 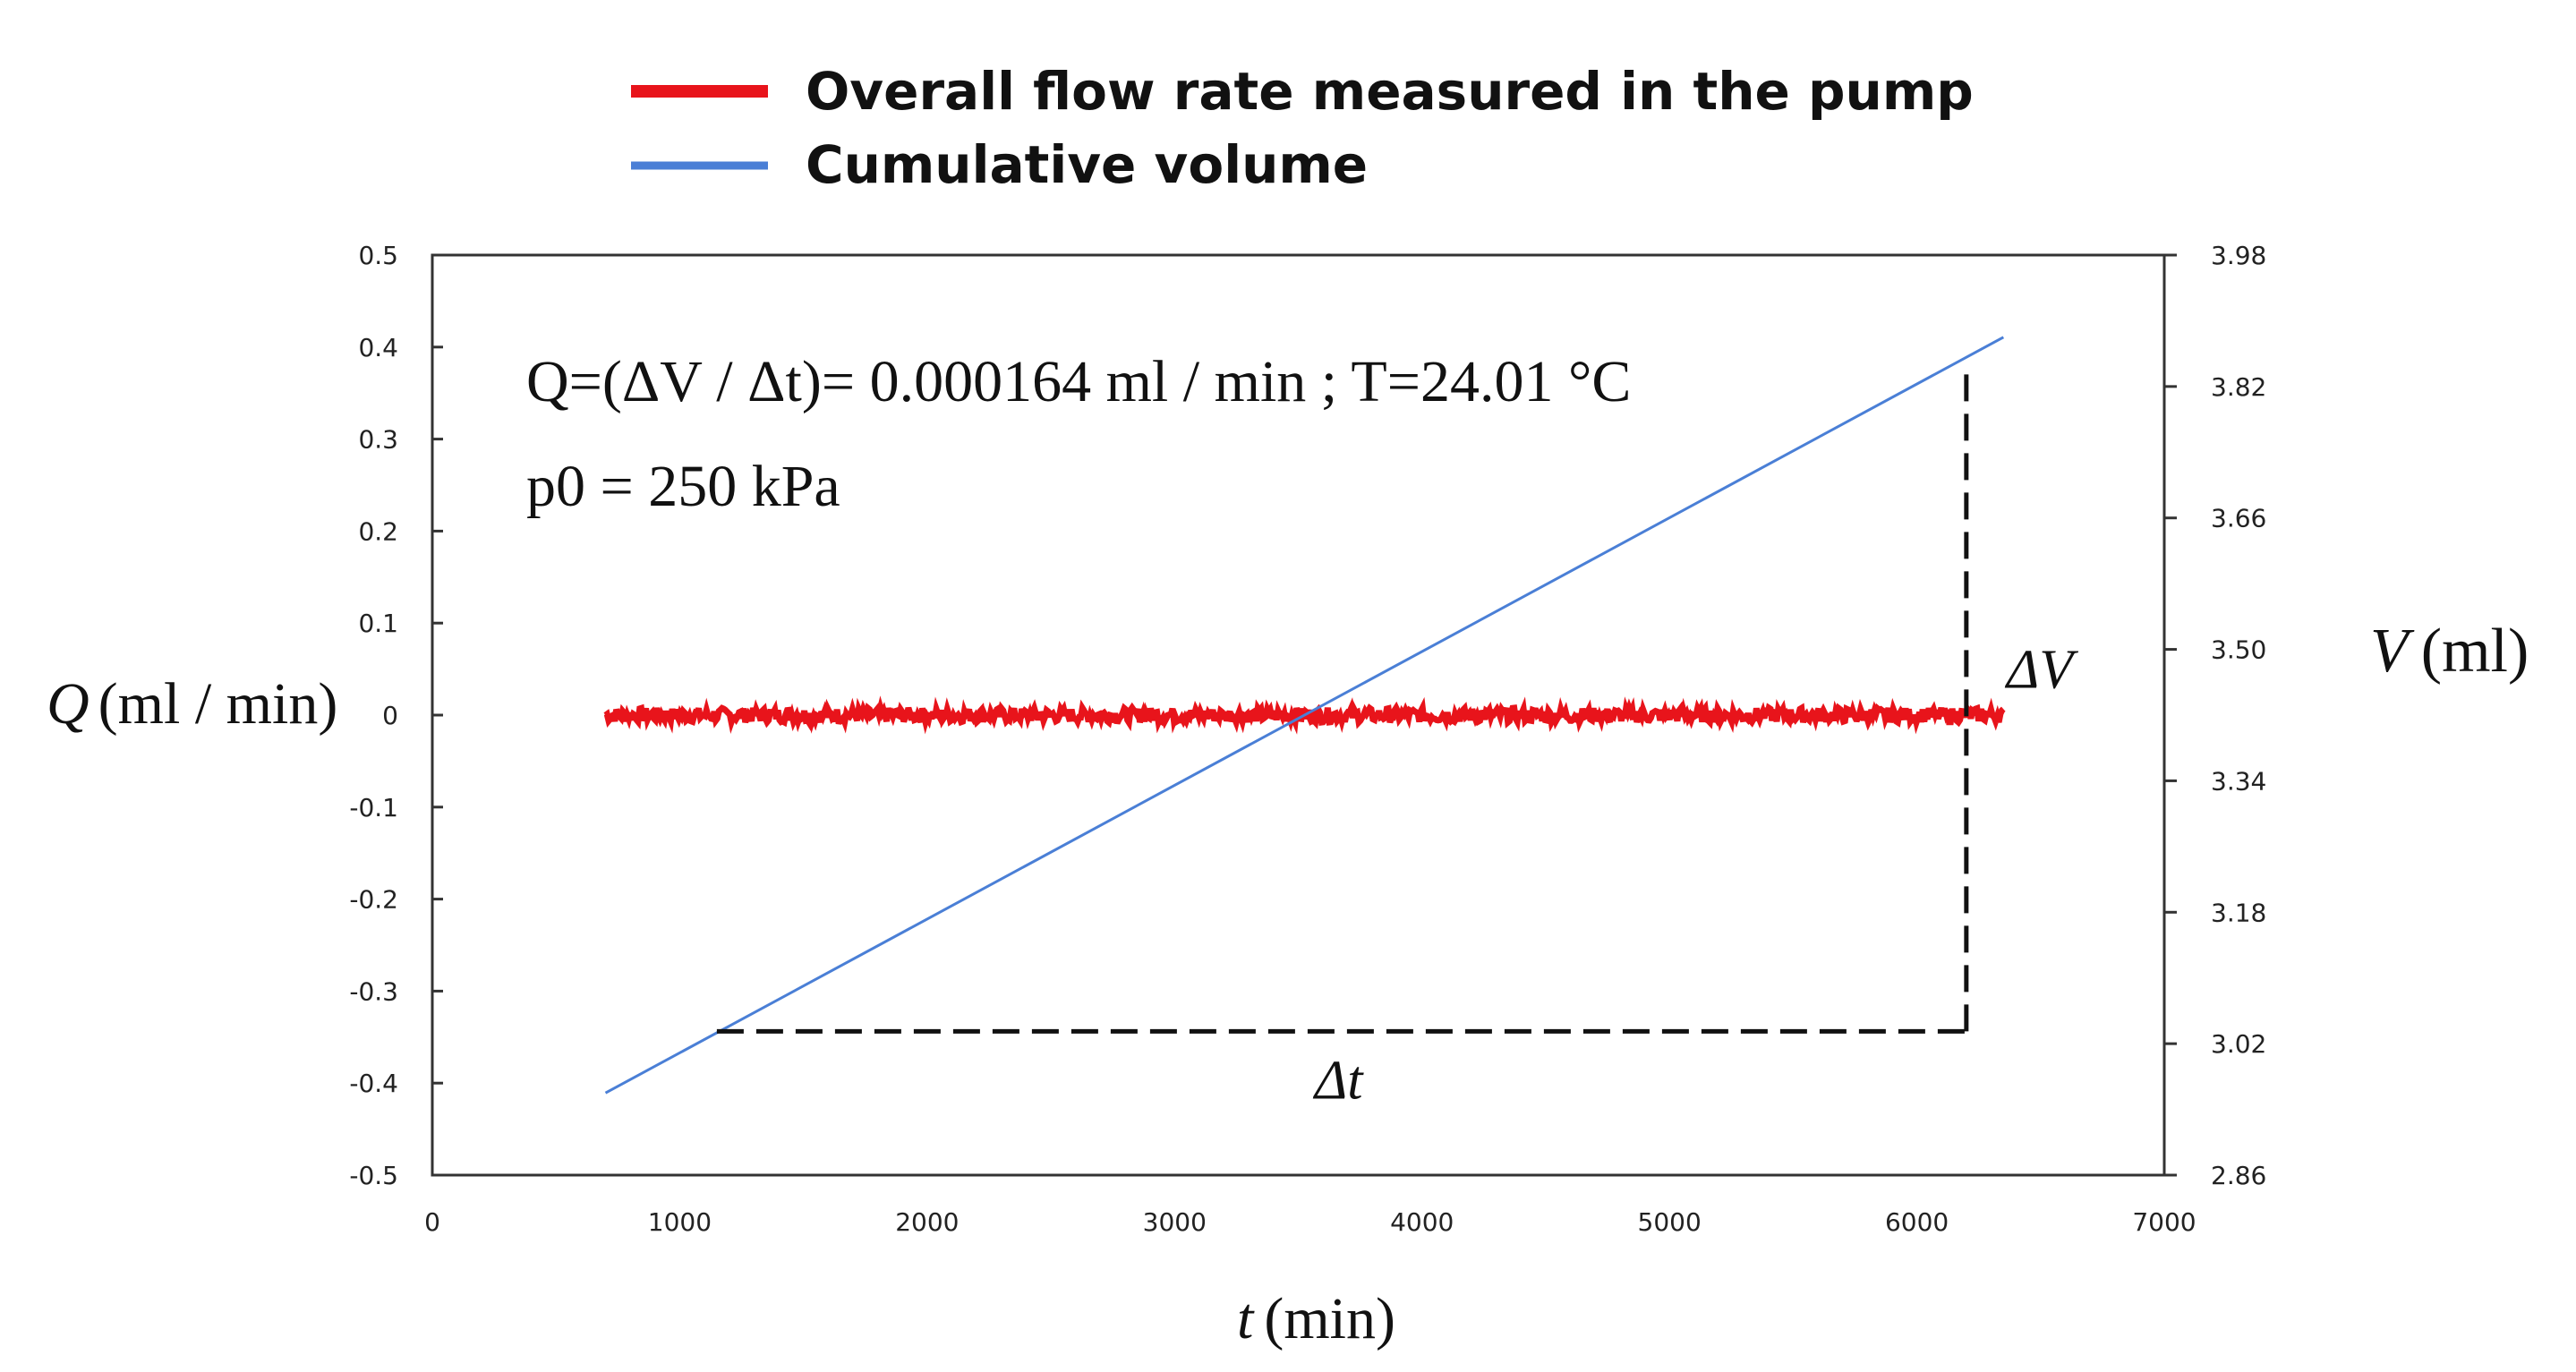 I want to click on x-tick-label: 7000, so click(x=2164, y=1222).